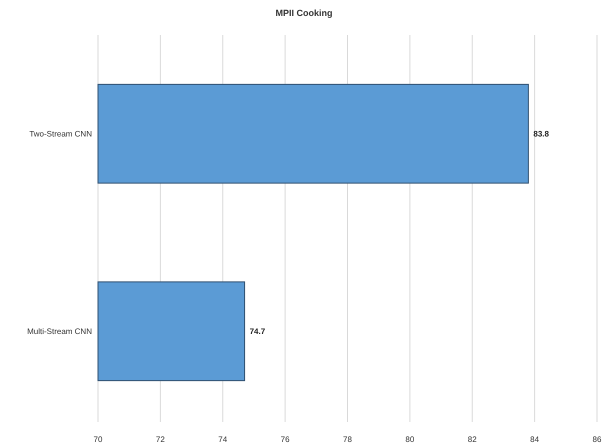  What do you see at coordinates (410, 439) in the screenshot?
I see `x-tick-label: 80` at bounding box center [410, 439].